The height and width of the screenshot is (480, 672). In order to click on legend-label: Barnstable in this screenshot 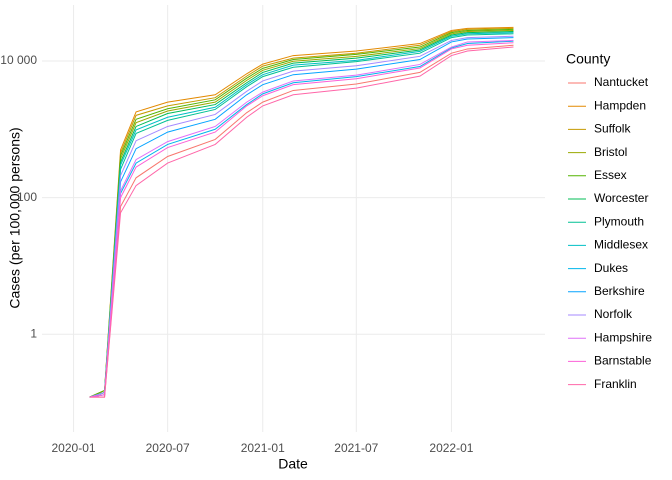, I will do `click(623, 361)`.